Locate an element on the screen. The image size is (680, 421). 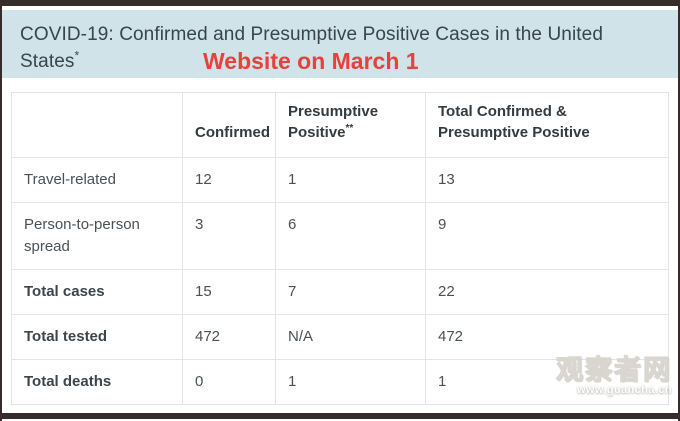
cell-value: 13 is located at coordinates (547, 180).